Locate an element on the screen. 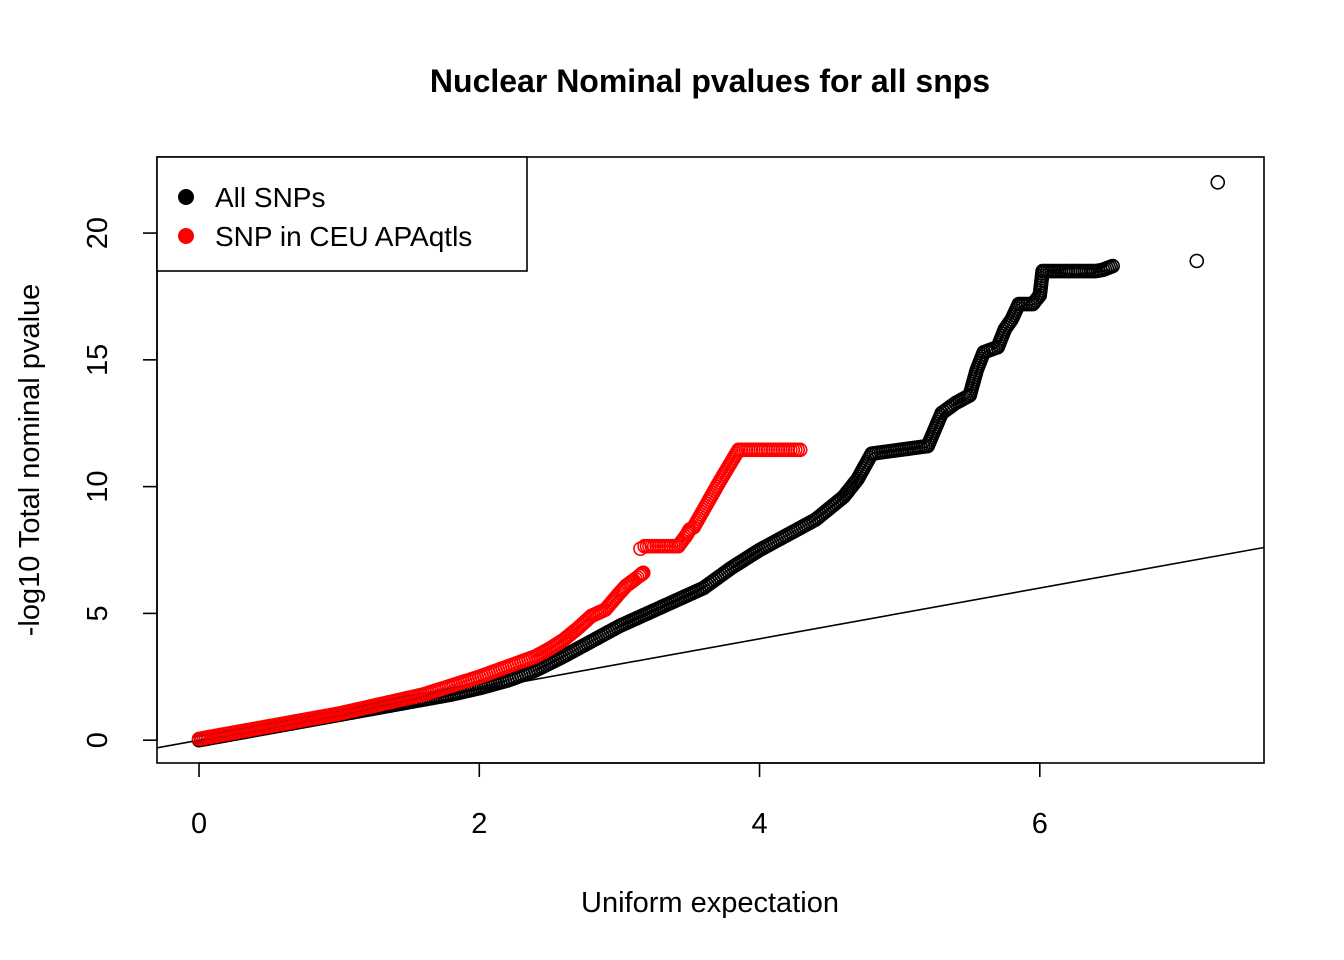 This screenshot has height=960, width=1344. legend-label-ceu-apaqtls: SNP in CEU APAqtls is located at coordinates (343, 236).